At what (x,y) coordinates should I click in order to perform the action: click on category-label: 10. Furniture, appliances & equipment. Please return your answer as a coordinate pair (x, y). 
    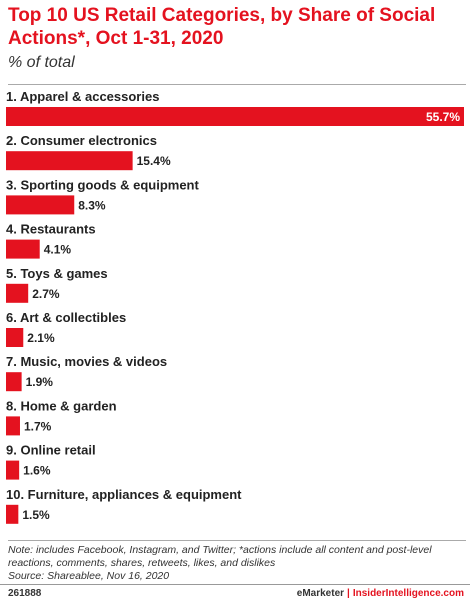
    Looking at the image, I should click on (124, 494).